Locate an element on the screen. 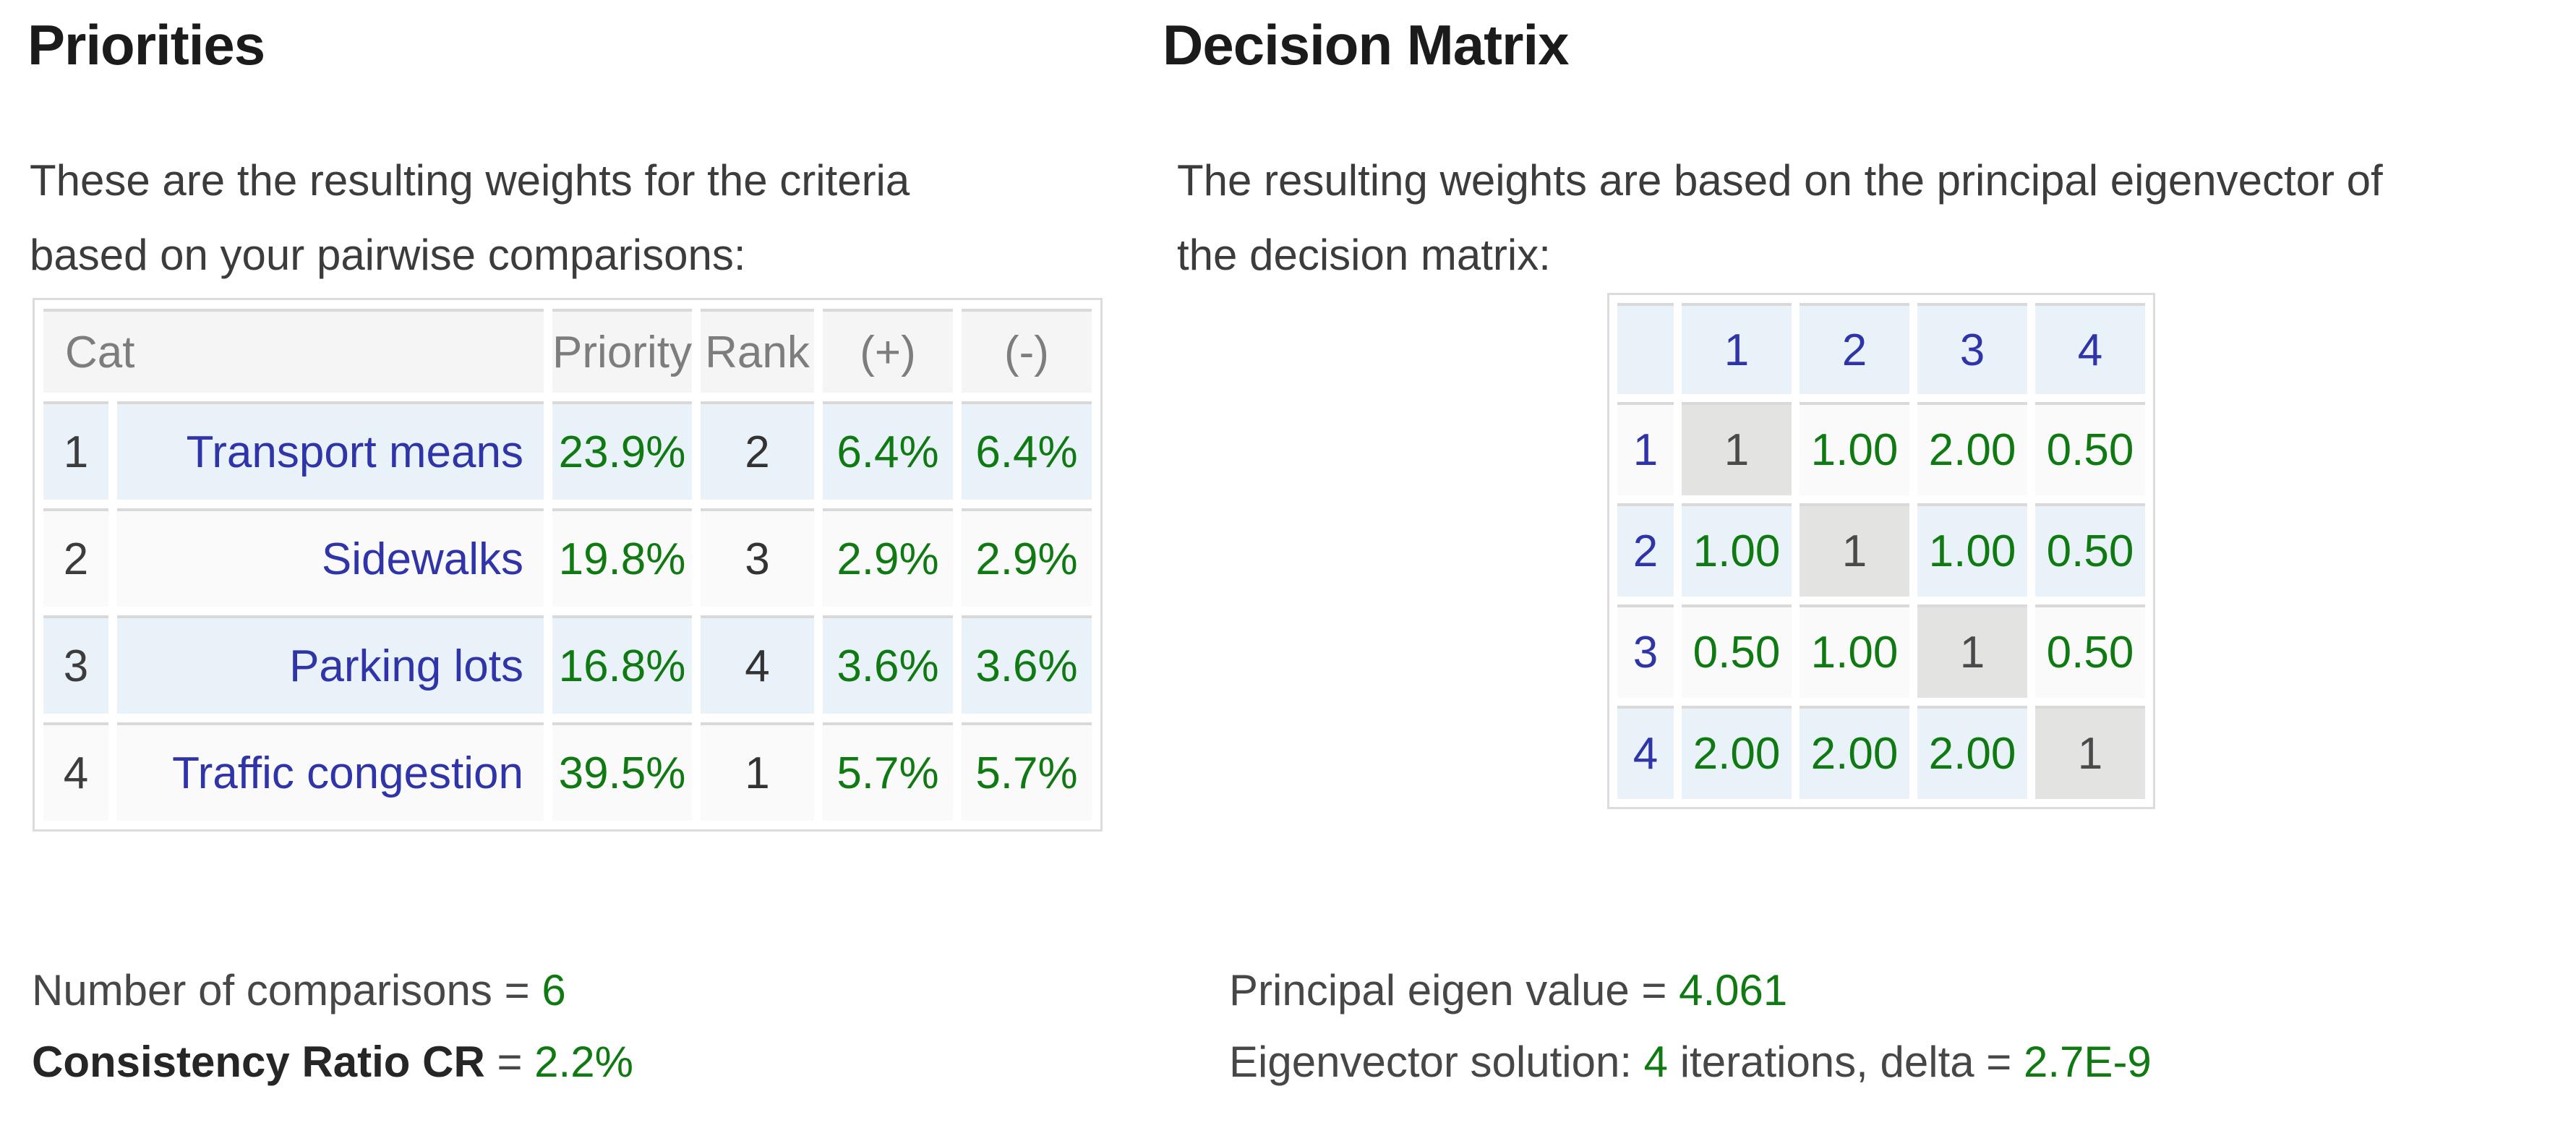  plus-value: 6.4% is located at coordinates (888, 451).